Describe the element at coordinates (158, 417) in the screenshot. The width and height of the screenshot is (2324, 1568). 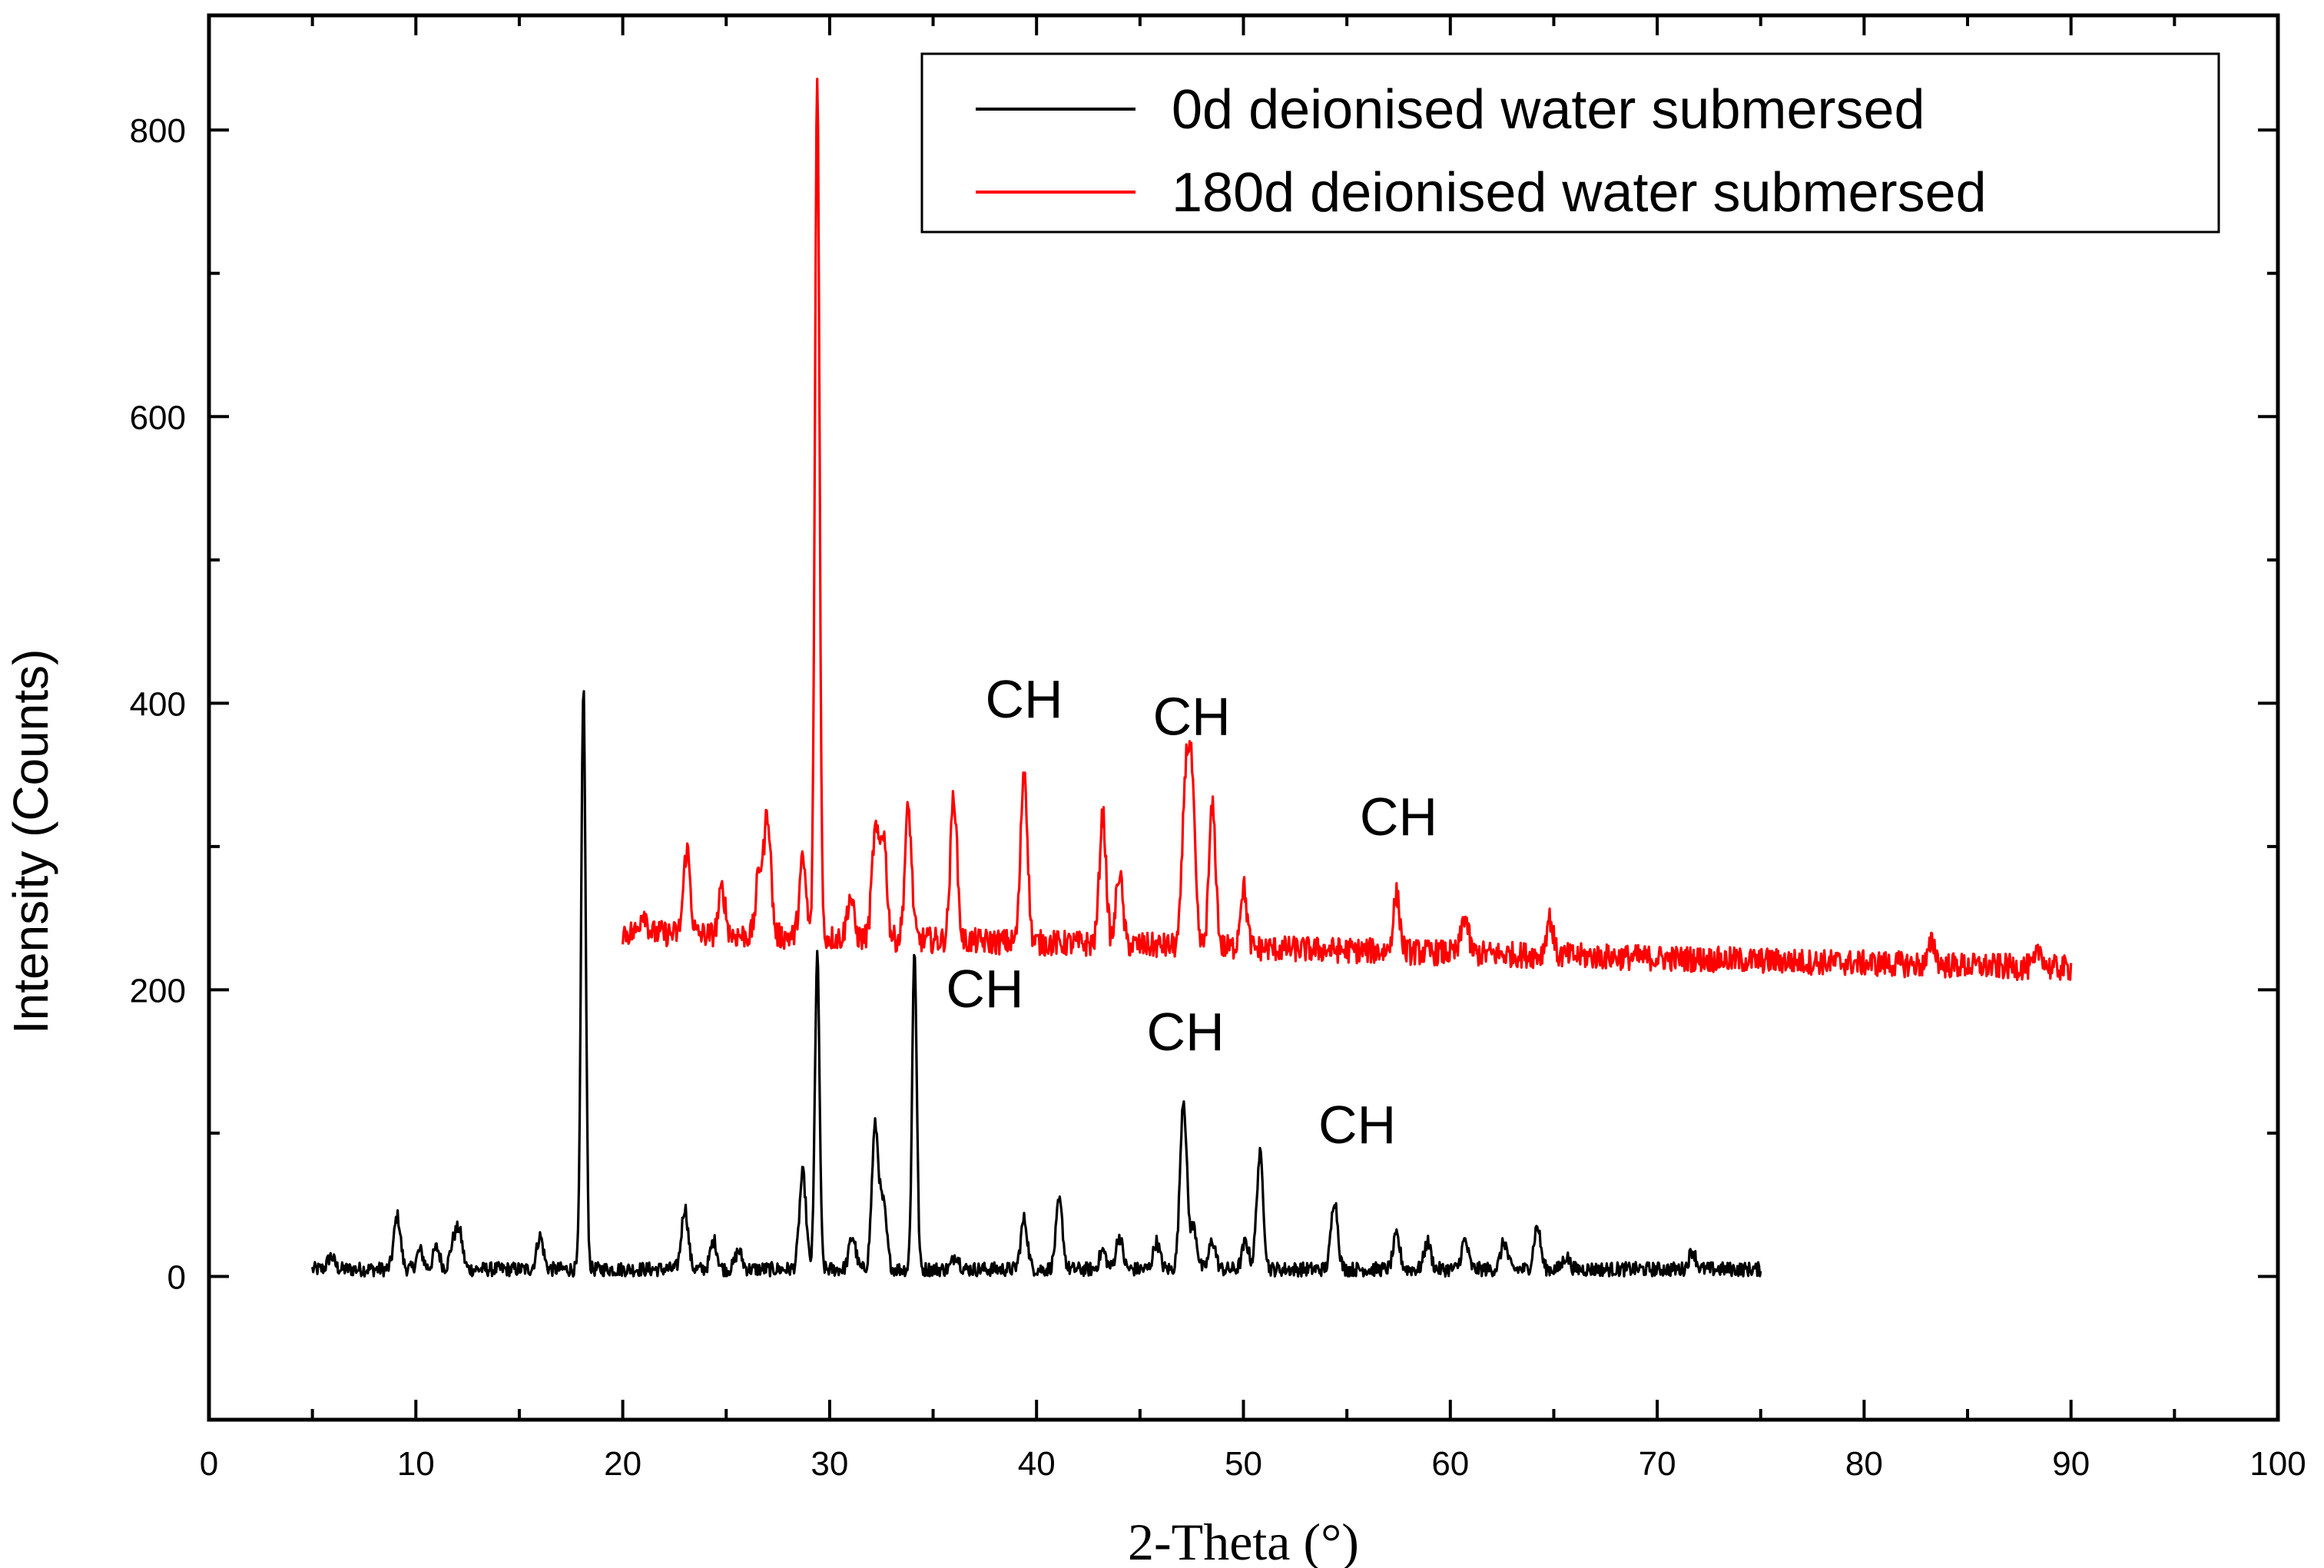
I see `y-tick-label: 600` at that location.